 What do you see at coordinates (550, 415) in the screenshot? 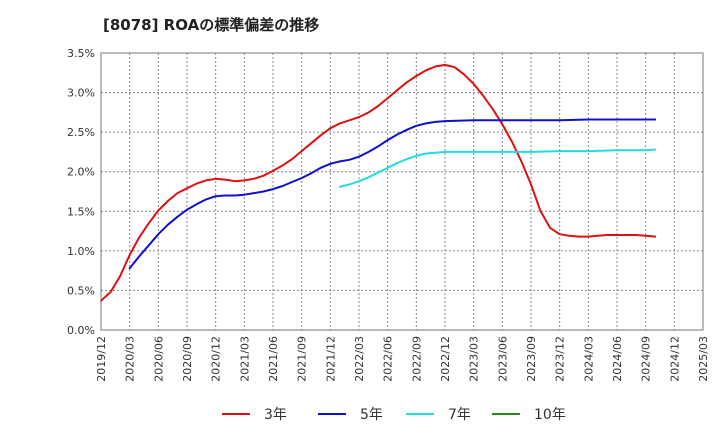
I see `legend-label-4: 10年` at bounding box center [550, 415].